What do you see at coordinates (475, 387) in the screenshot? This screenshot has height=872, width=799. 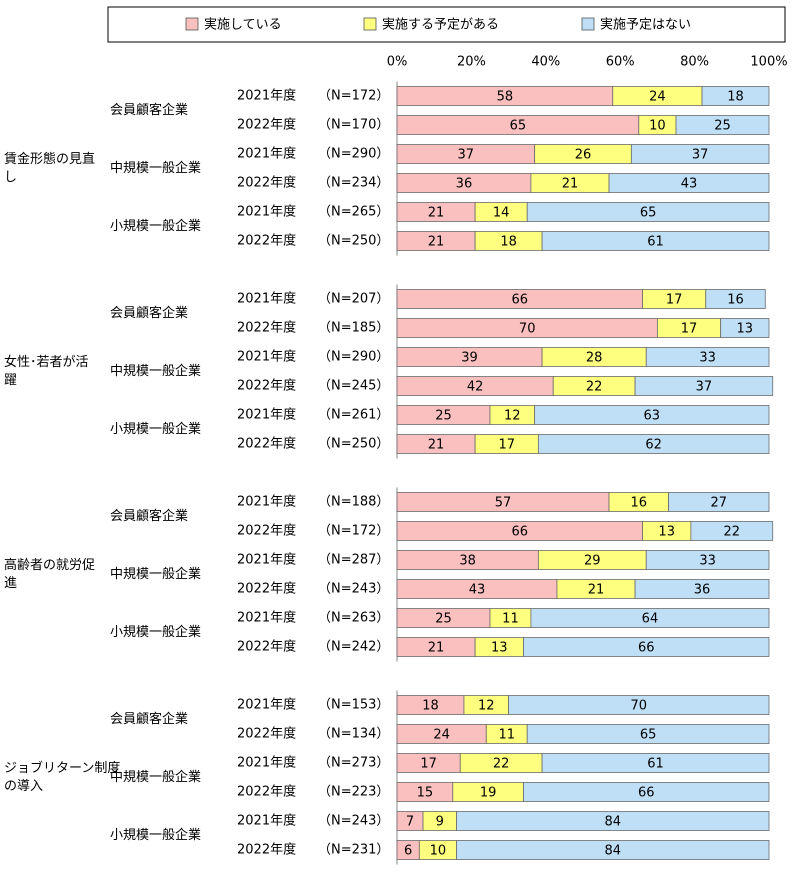 I see `bar-value-label: 42` at bounding box center [475, 387].